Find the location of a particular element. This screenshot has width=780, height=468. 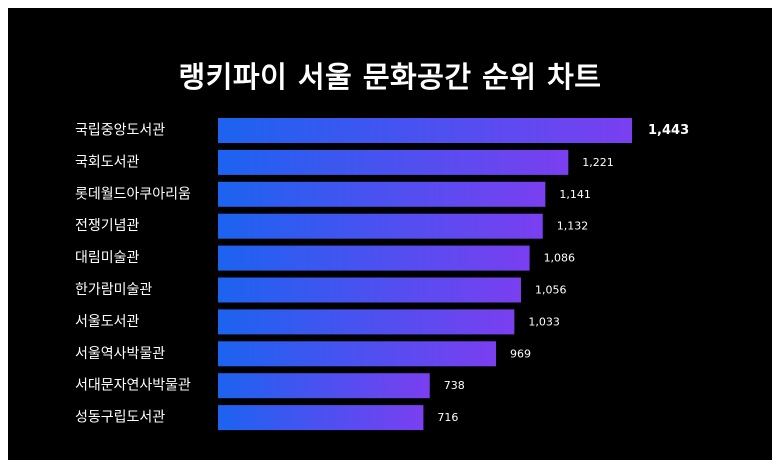

category-label: 서울역사박물관 is located at coordinates (120, 354).